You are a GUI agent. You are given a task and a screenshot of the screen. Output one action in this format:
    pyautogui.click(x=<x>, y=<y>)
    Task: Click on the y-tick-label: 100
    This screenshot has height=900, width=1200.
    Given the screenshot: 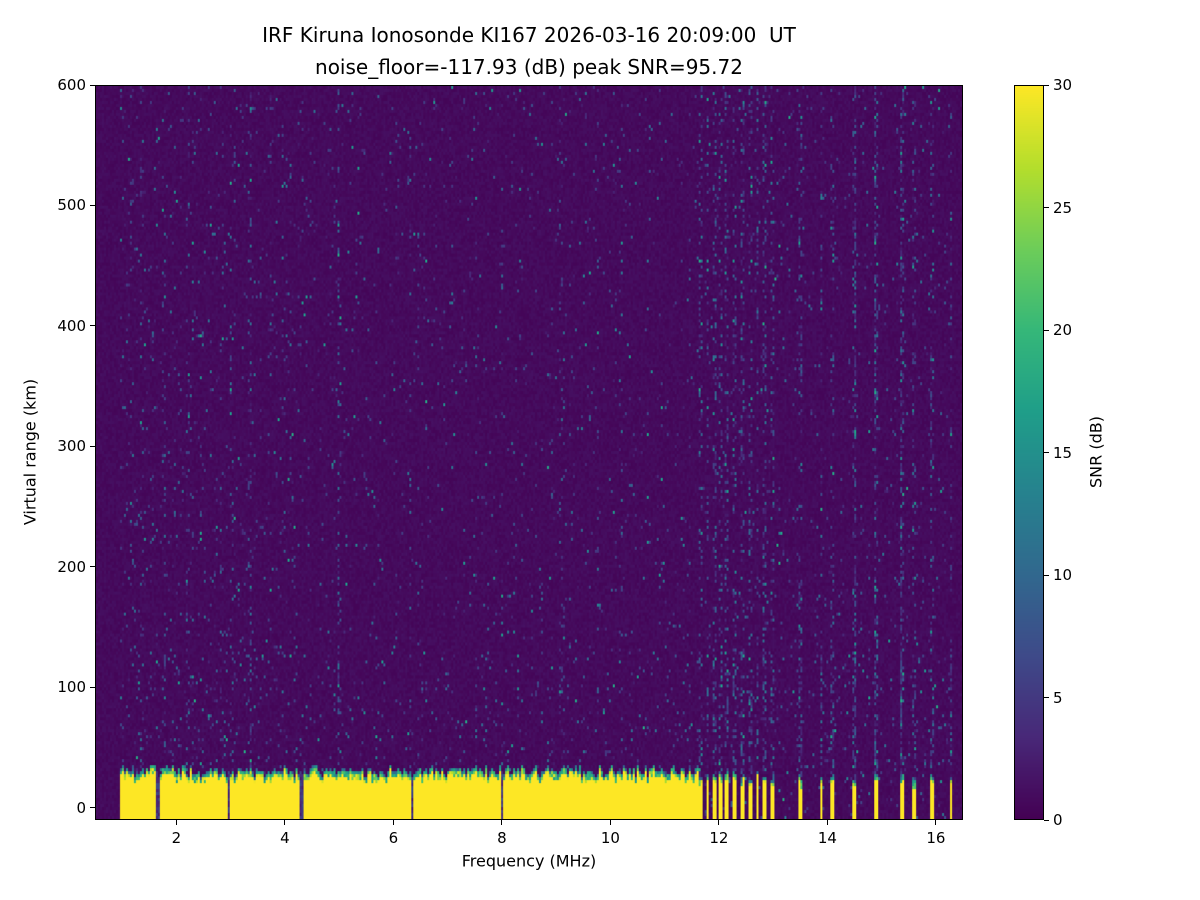 What is the action you would take?
    pyautogui.click(x=71, y=687)
    